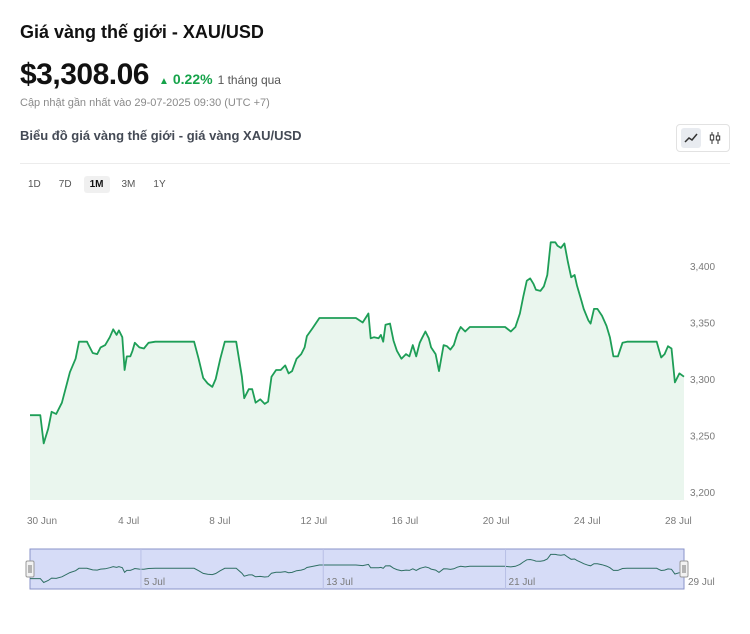 The height and width of the screenshot is (634, 750). What do you see at coordinates (30, 569) in the screenshot?
I see `navigator-left-handle` at bounding box center [30, 569].